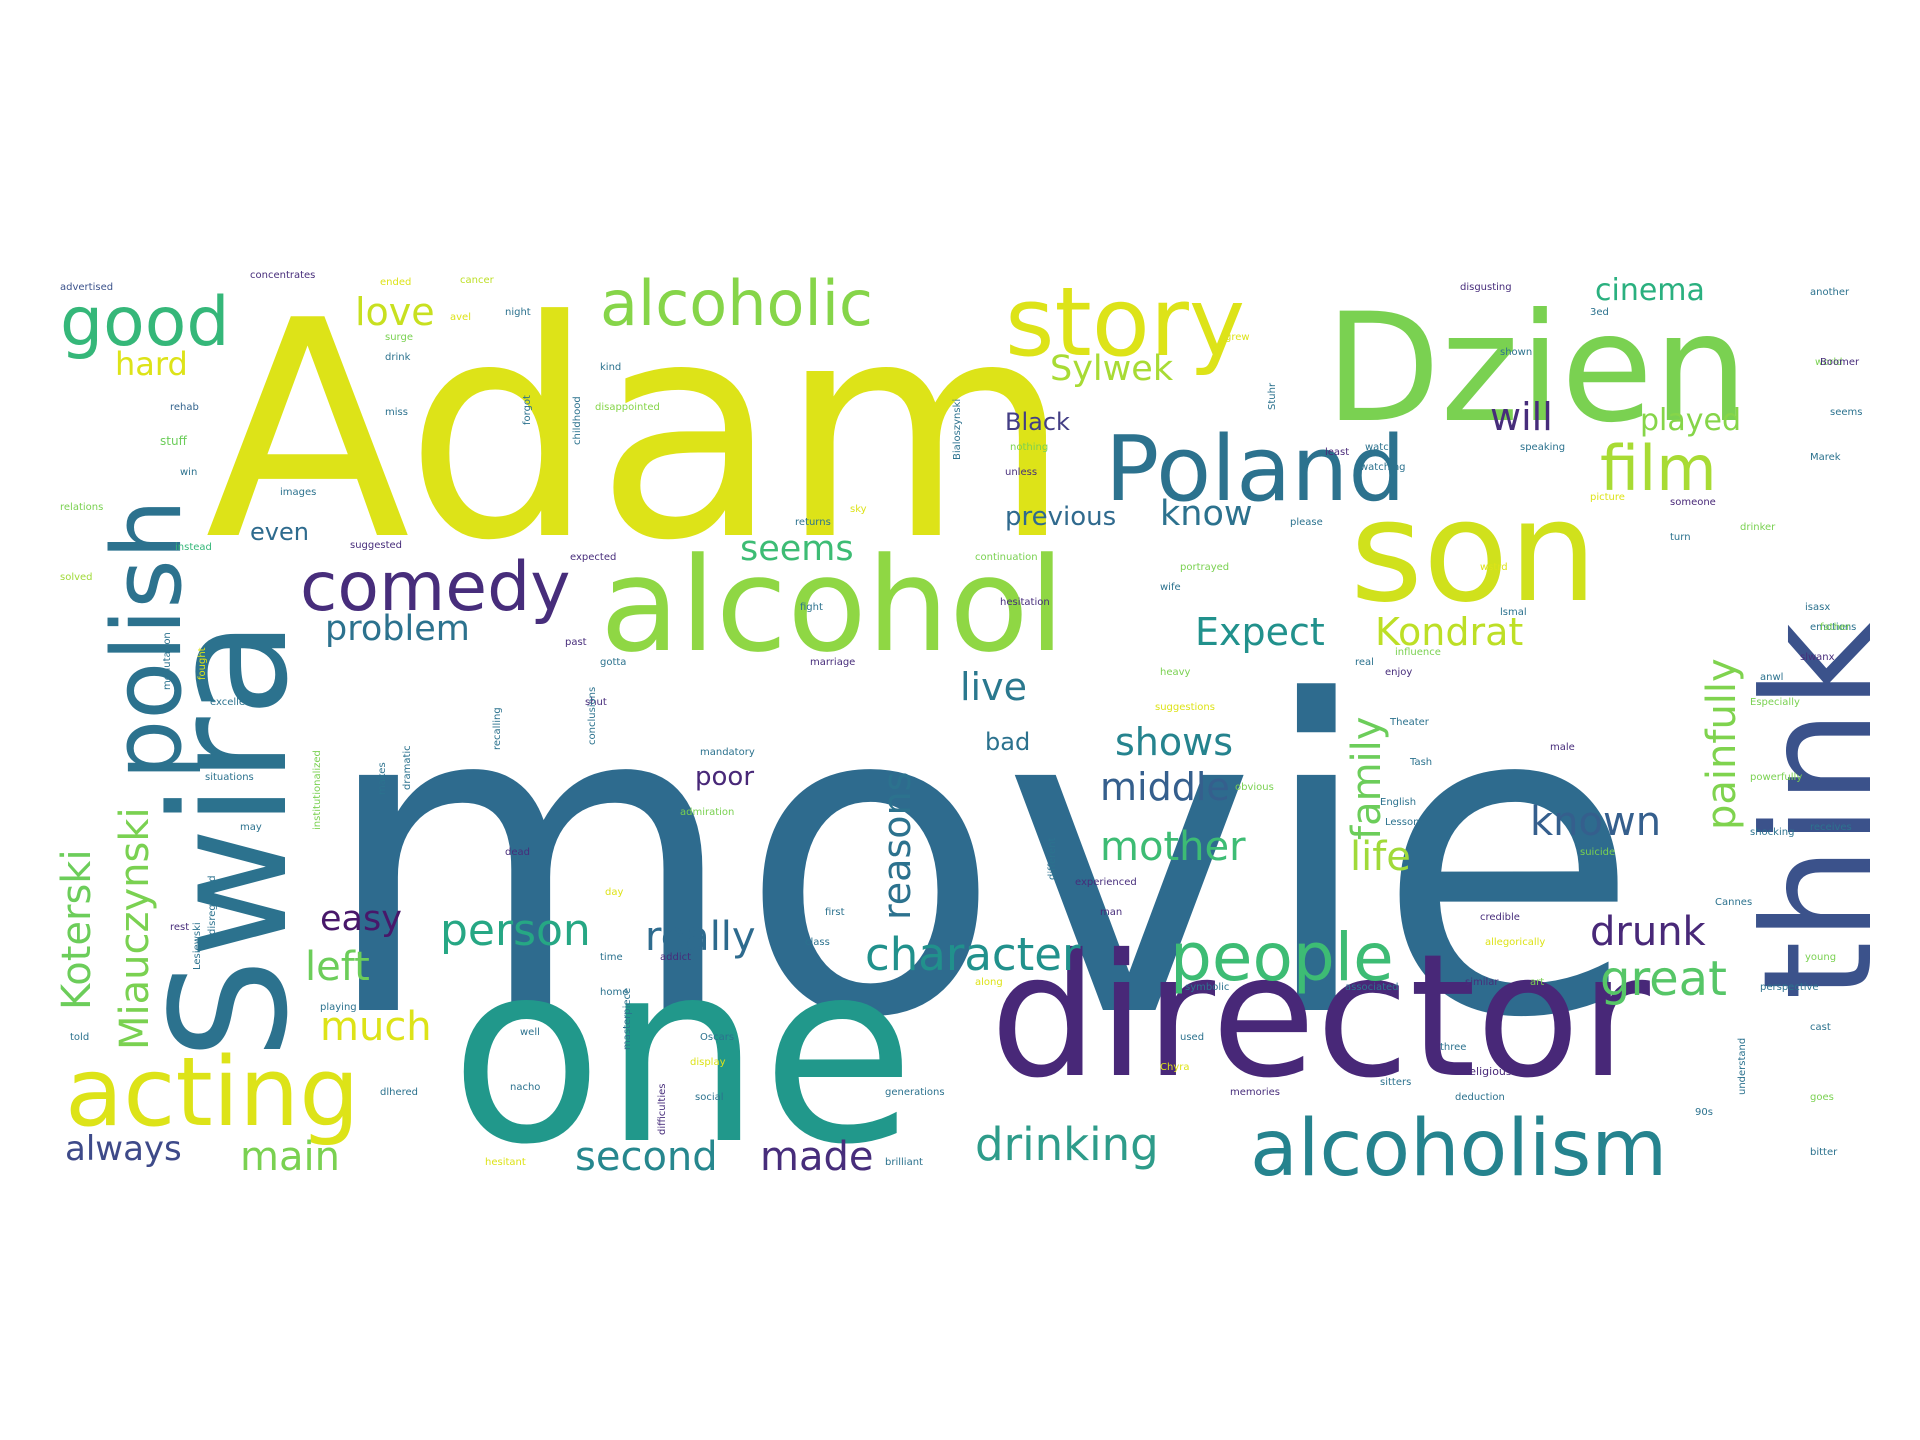 The width and height of the screenshot is (1920, 1440). I want to click on word-relations: relations, so click(81, 507).